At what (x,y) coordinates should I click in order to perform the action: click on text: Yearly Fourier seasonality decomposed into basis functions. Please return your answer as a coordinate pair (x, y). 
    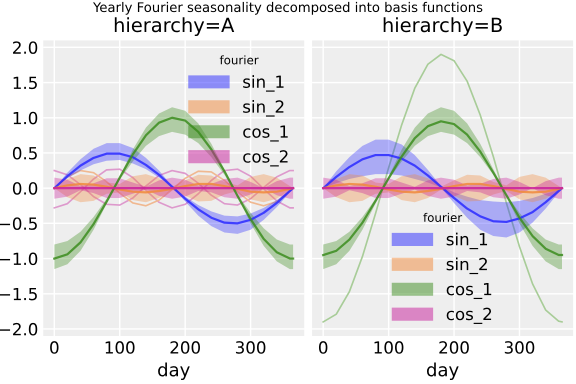
    Looking at the image, I should click on (287, 8).